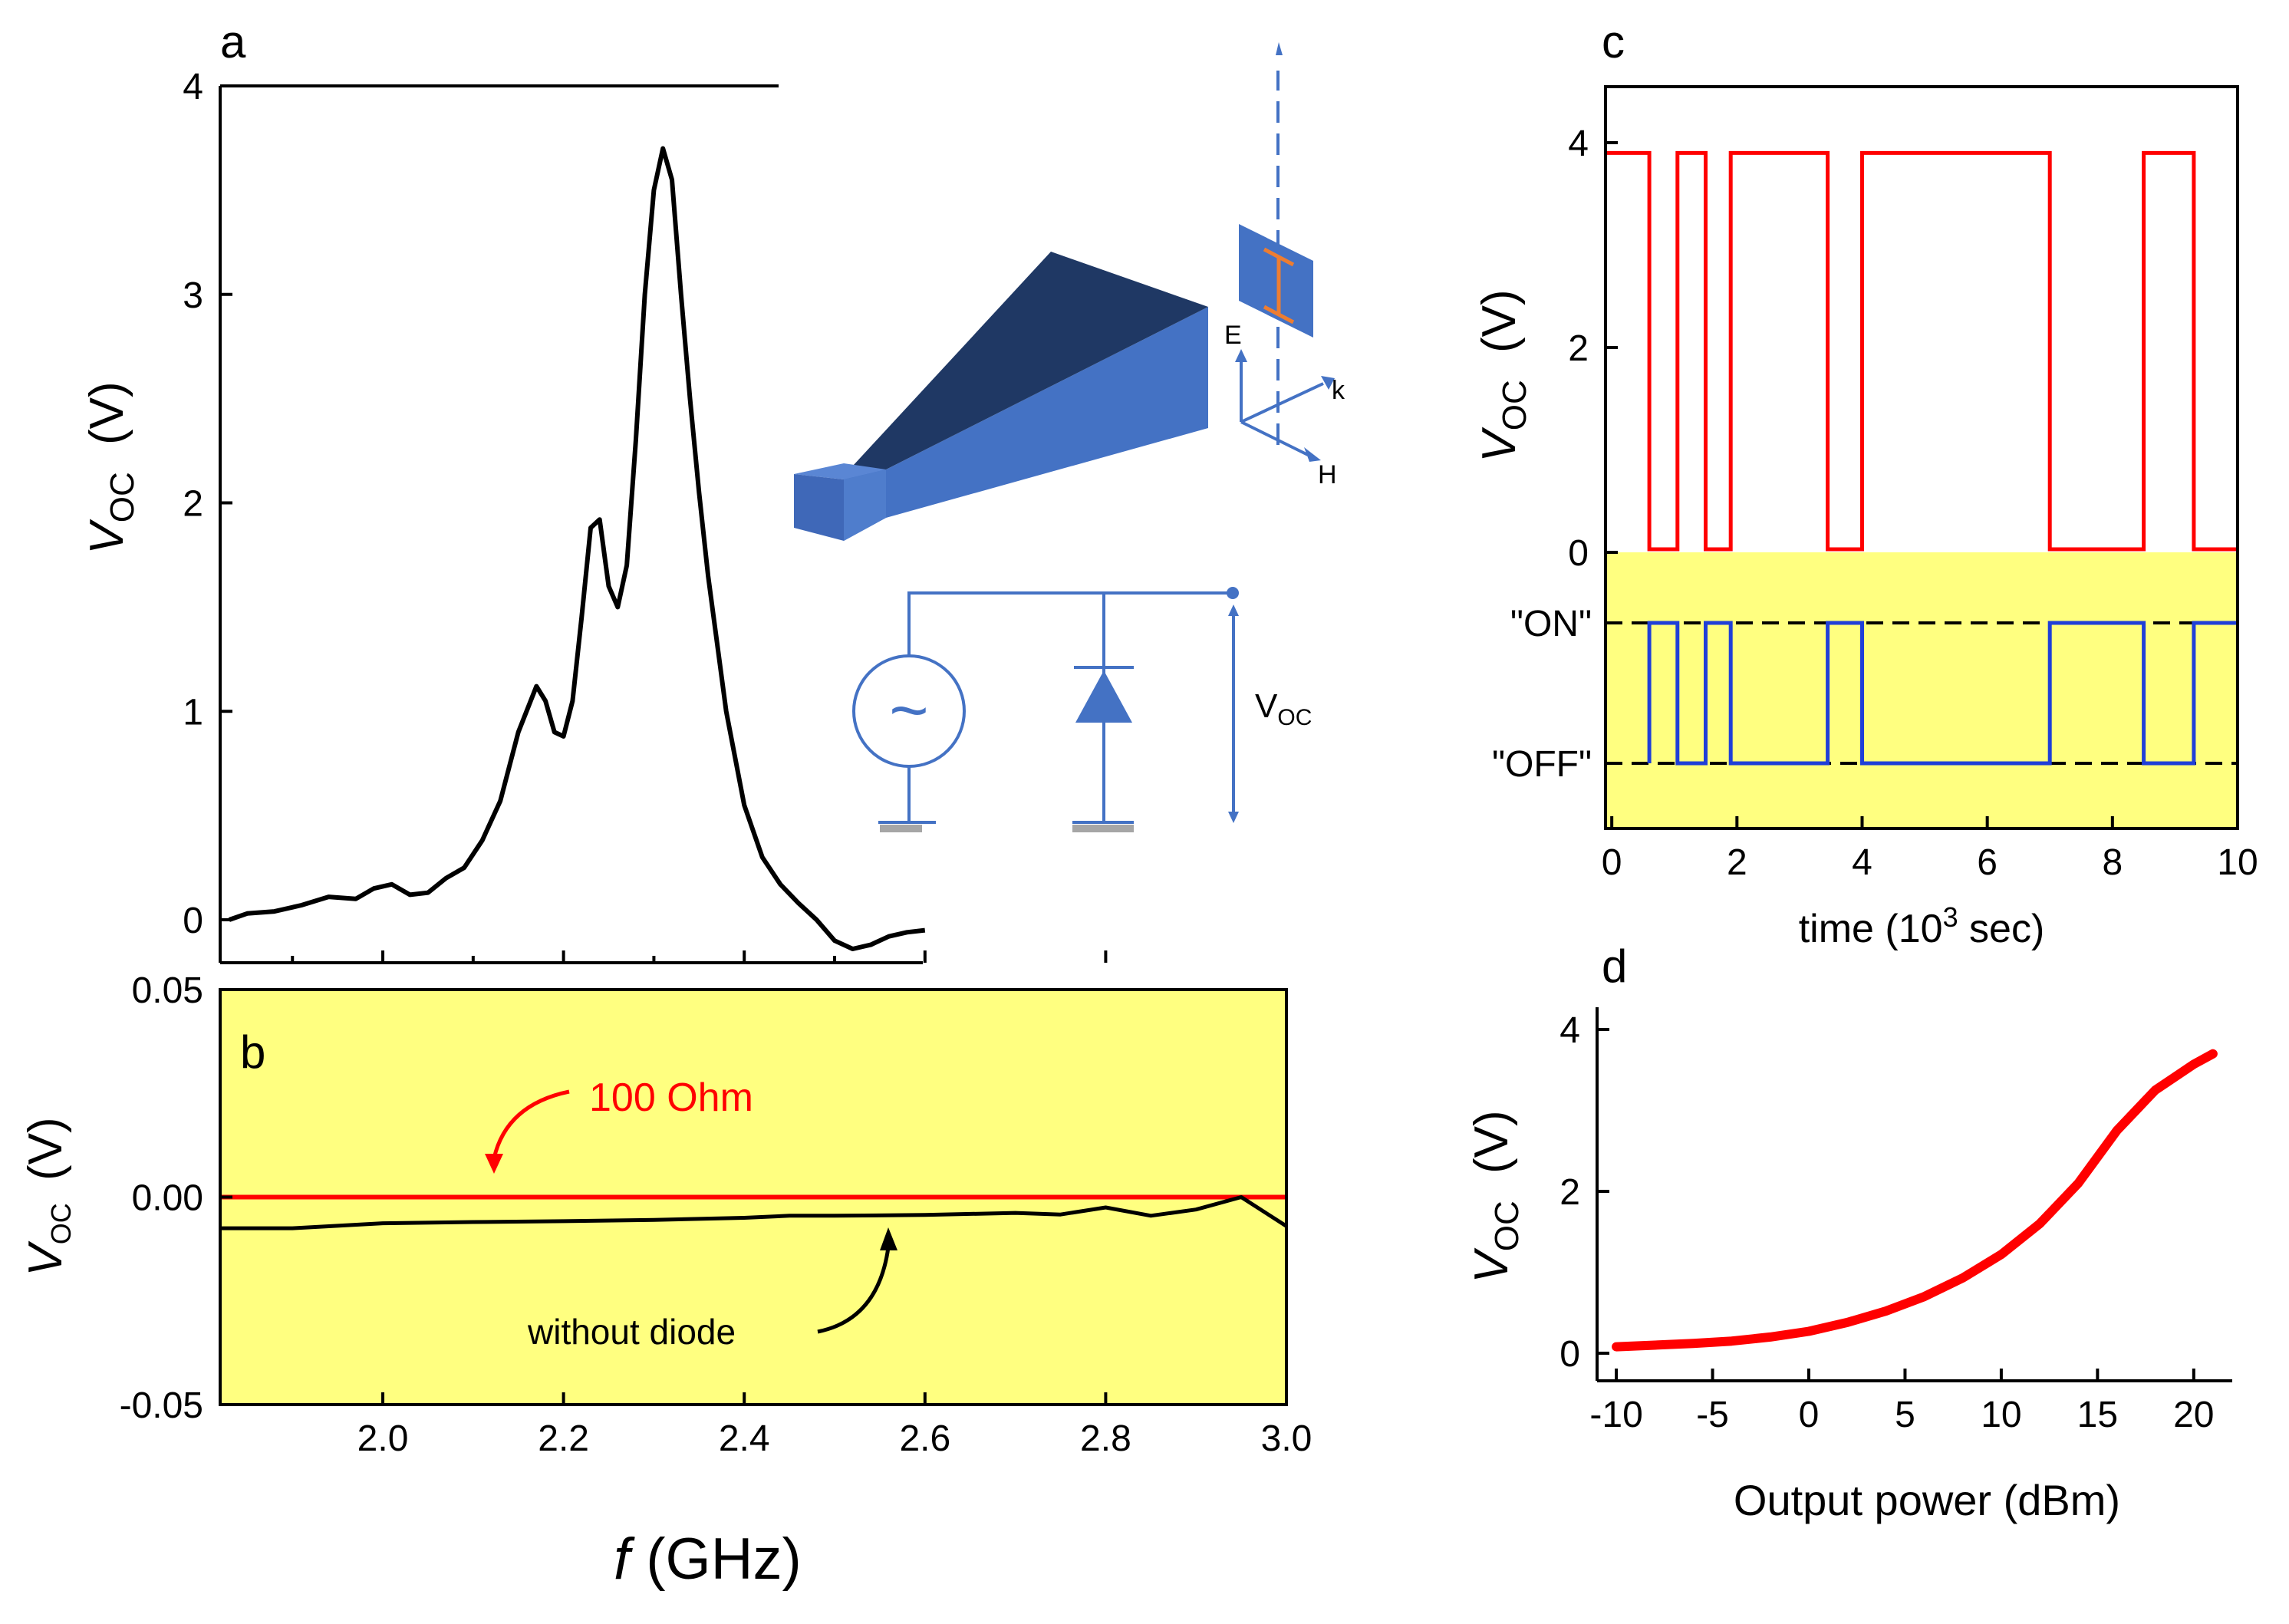 The image size is (2289, 1624). Describe the element at coordinates (2112, 862) in the screenshot. I see `panel-c-x-tick-label: 8` at that location.